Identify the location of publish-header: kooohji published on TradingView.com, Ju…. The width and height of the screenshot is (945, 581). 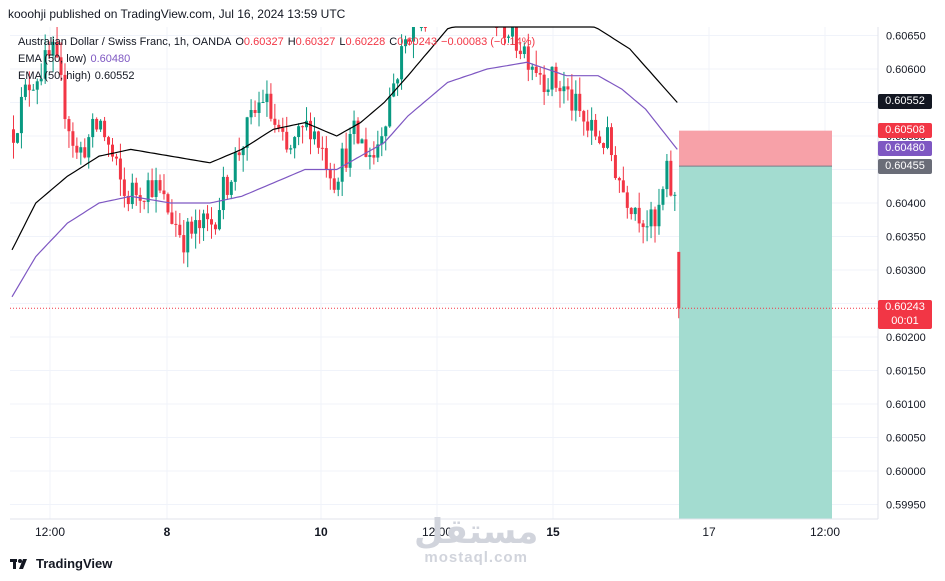
(177, 14).